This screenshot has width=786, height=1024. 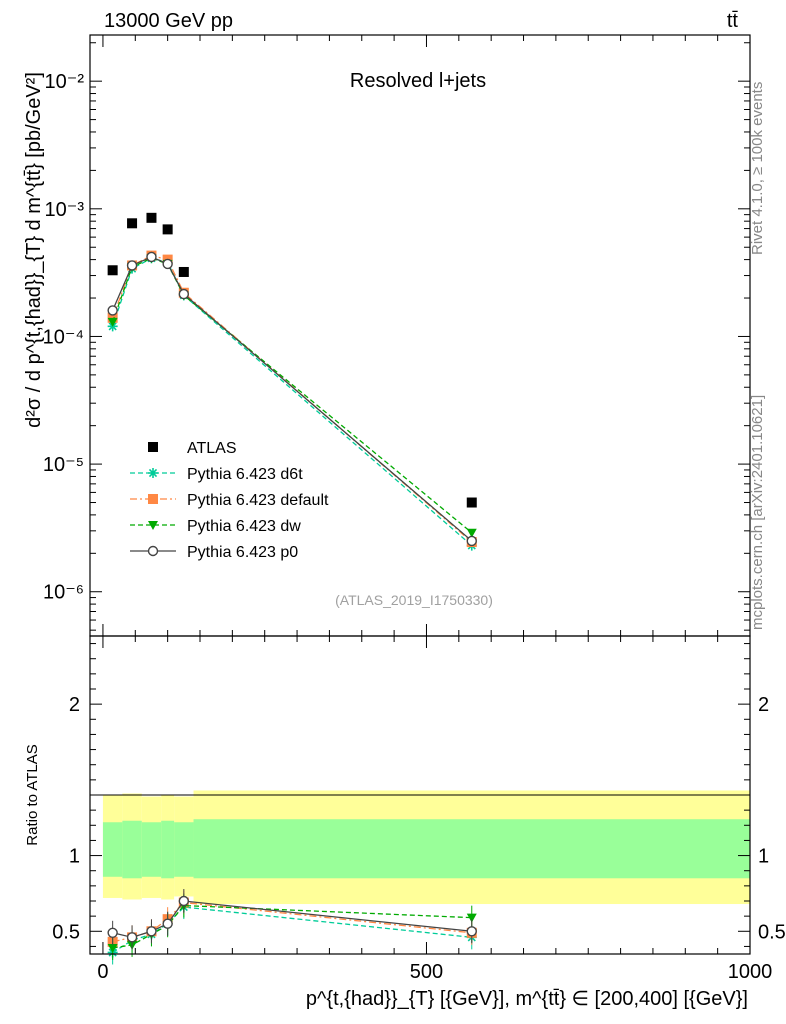 I want to click on analysis-id: (ATLAS_2019_I1750330), so click(x=414, y=600).